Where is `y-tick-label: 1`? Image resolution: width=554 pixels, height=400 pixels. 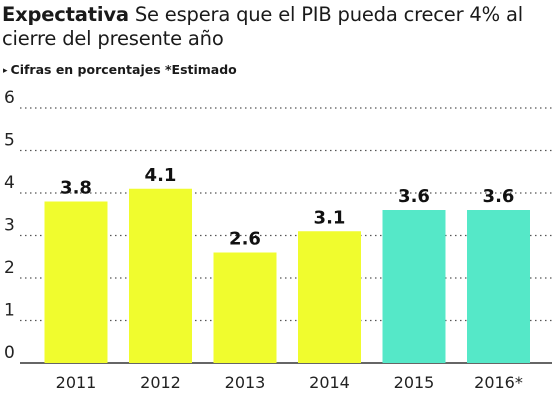 y-tick-label: 1 is located at coordinates (9, 311).